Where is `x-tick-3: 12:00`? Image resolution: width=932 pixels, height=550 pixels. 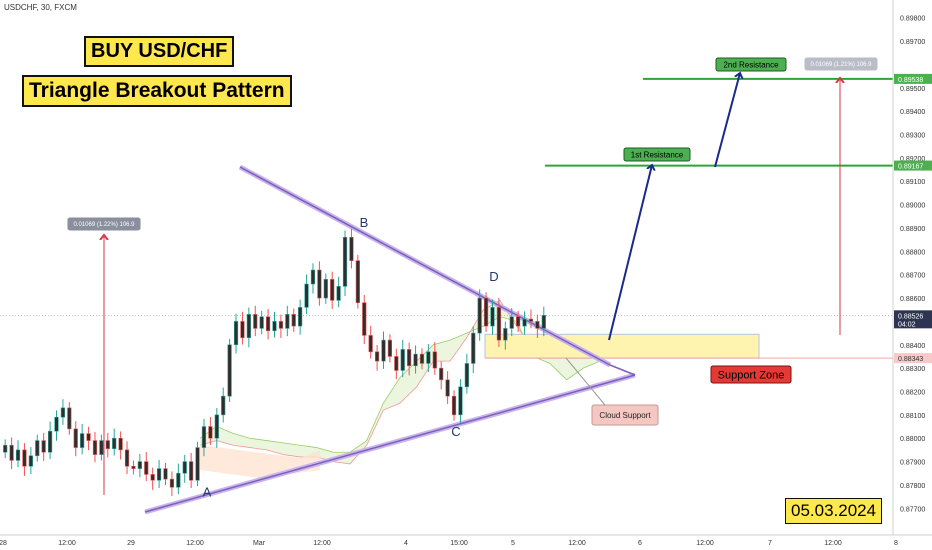 x-tick-3: 12:00 is located at coordinates (195, 543).